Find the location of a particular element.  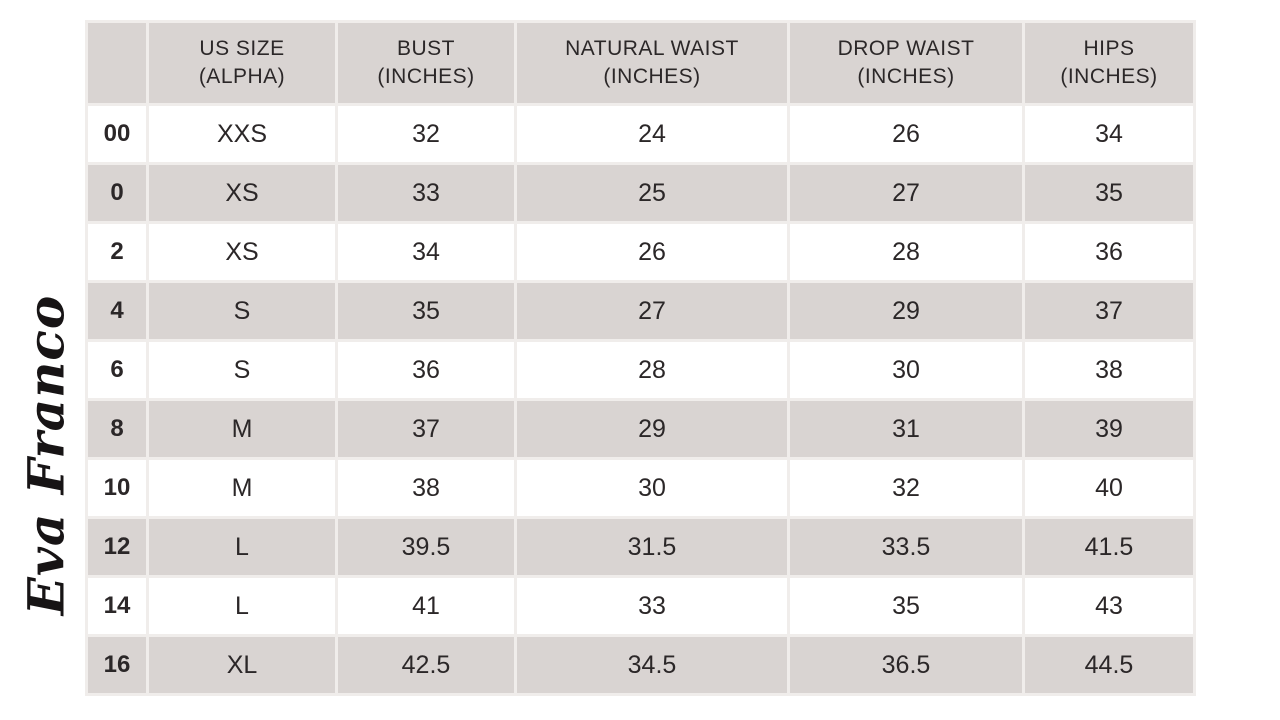

row-size-label: 8 is located at coordinates (117, 429).